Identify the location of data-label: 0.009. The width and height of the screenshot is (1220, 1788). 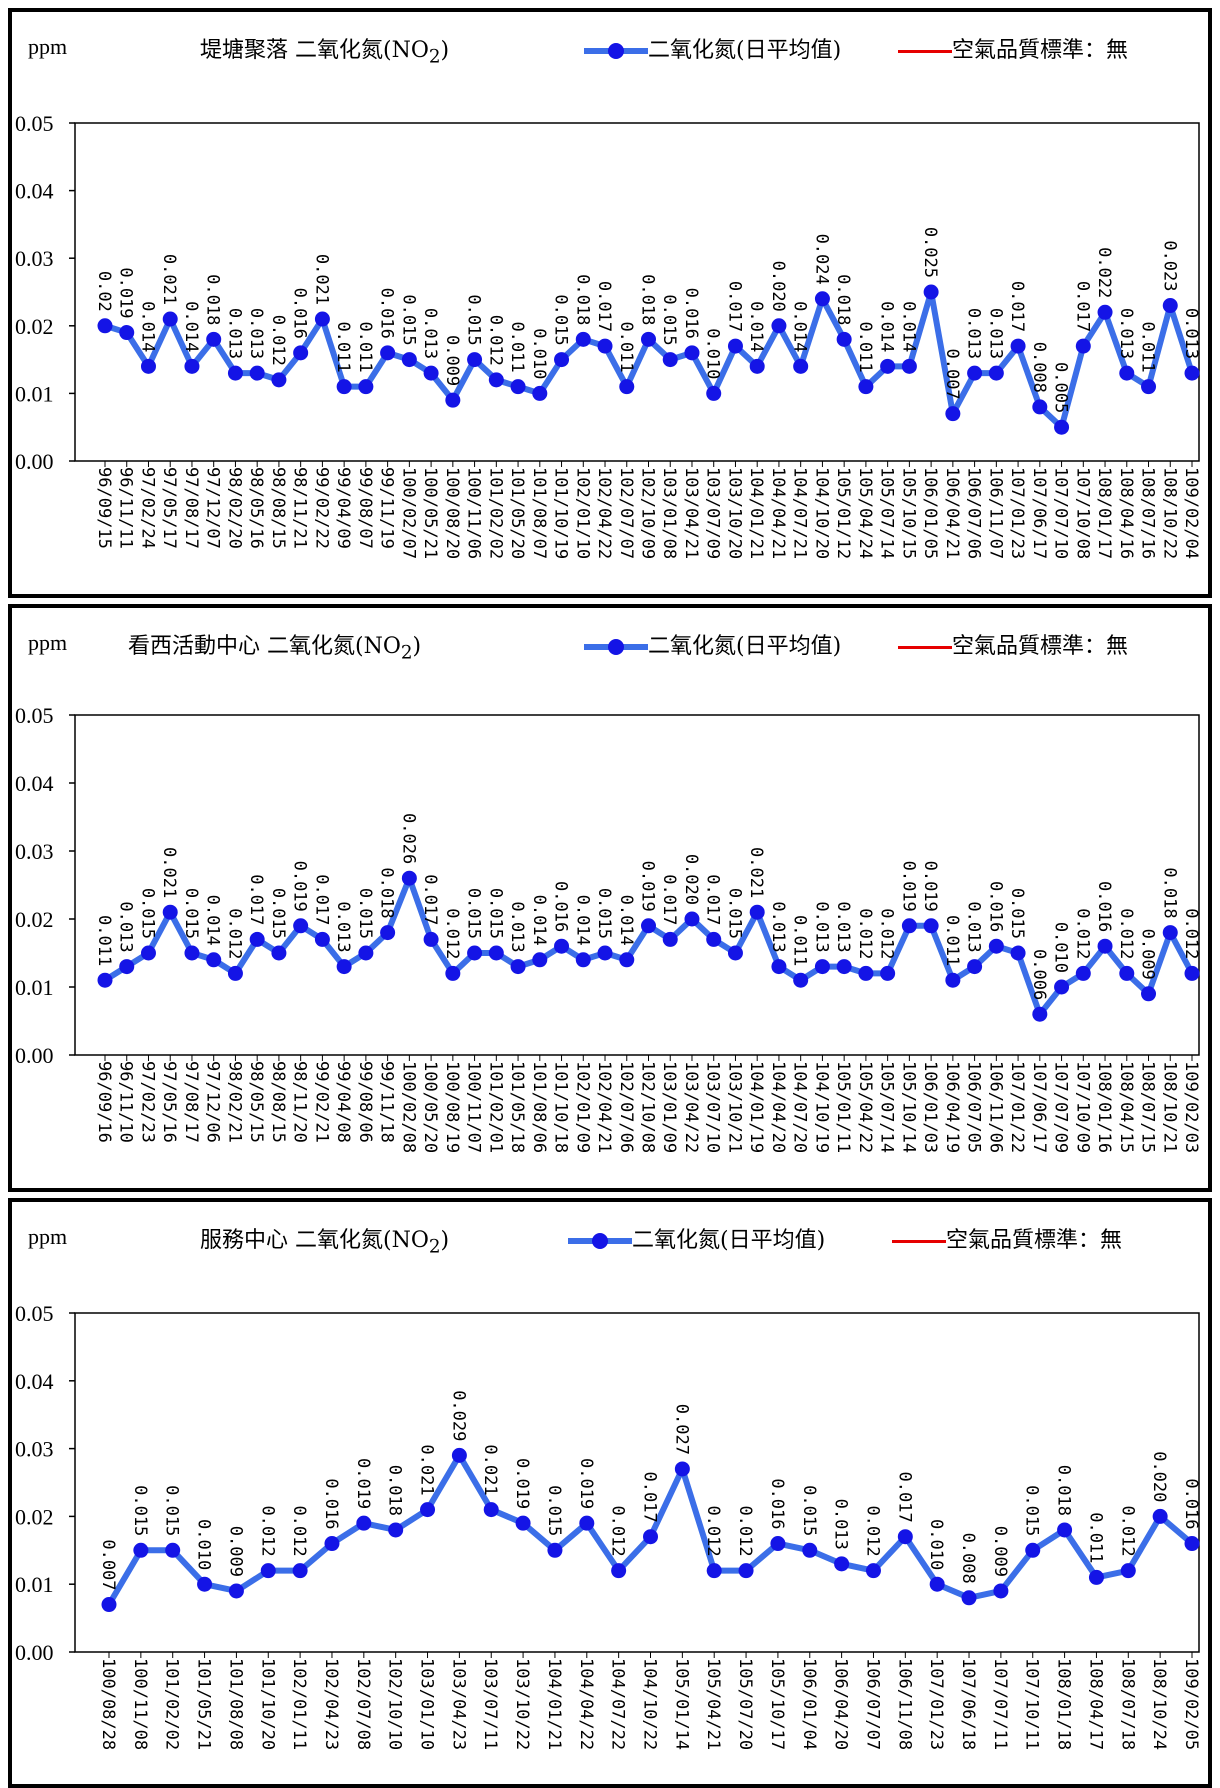
(452, 360).